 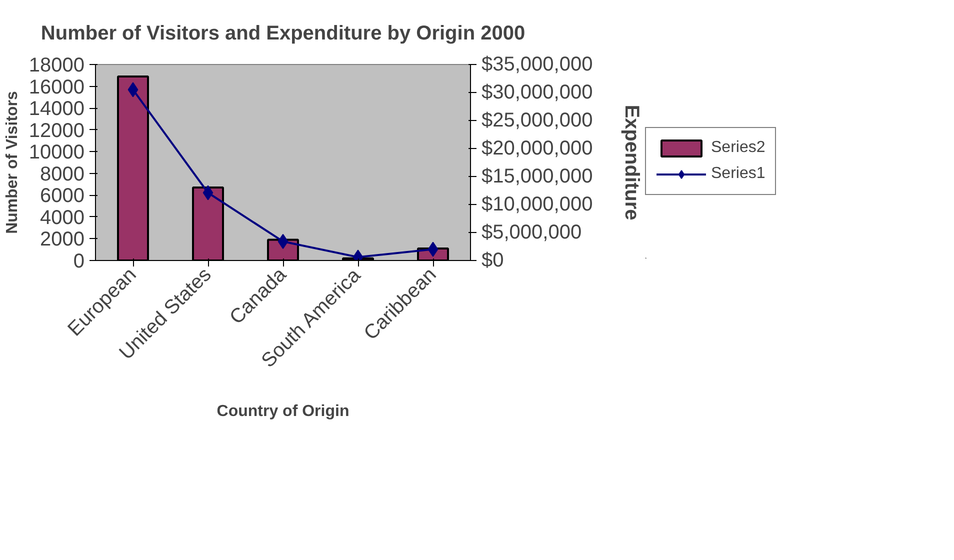 I want to click on y-tick-label: 10000, so click(x=56, y=153).